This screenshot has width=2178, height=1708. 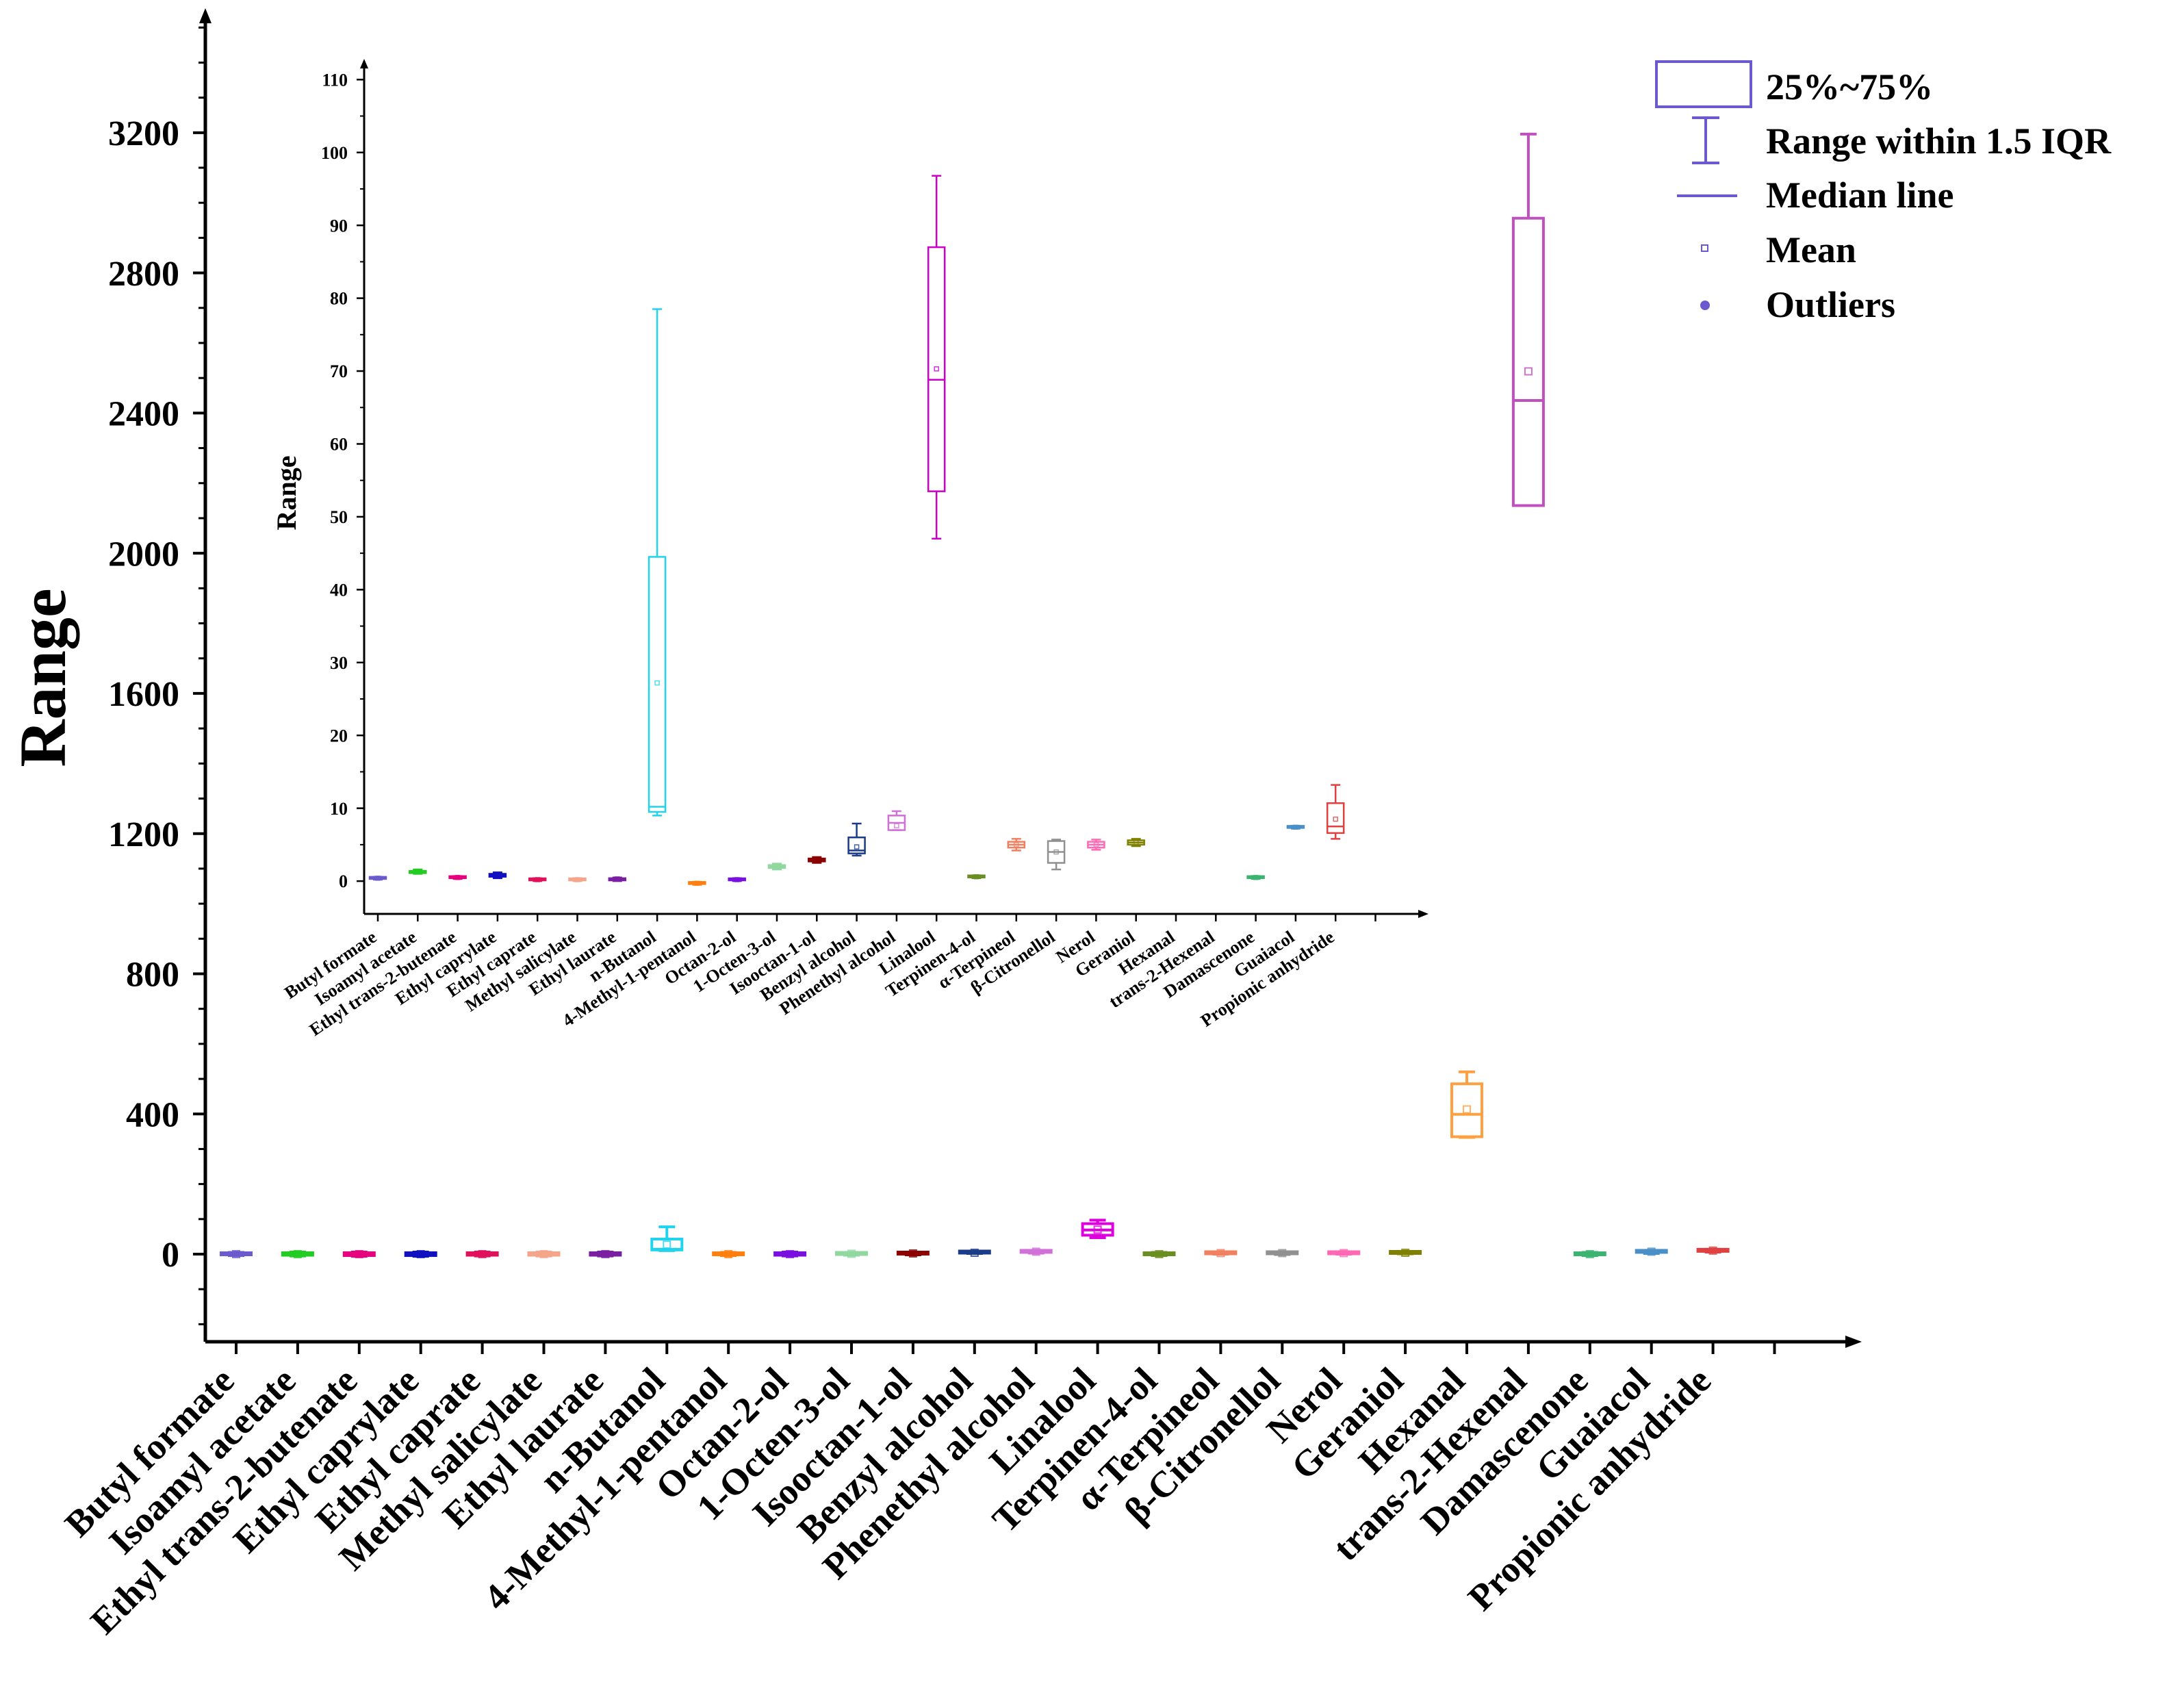 I want to click on y-tick-label: 90, so click(x=339, y=225).